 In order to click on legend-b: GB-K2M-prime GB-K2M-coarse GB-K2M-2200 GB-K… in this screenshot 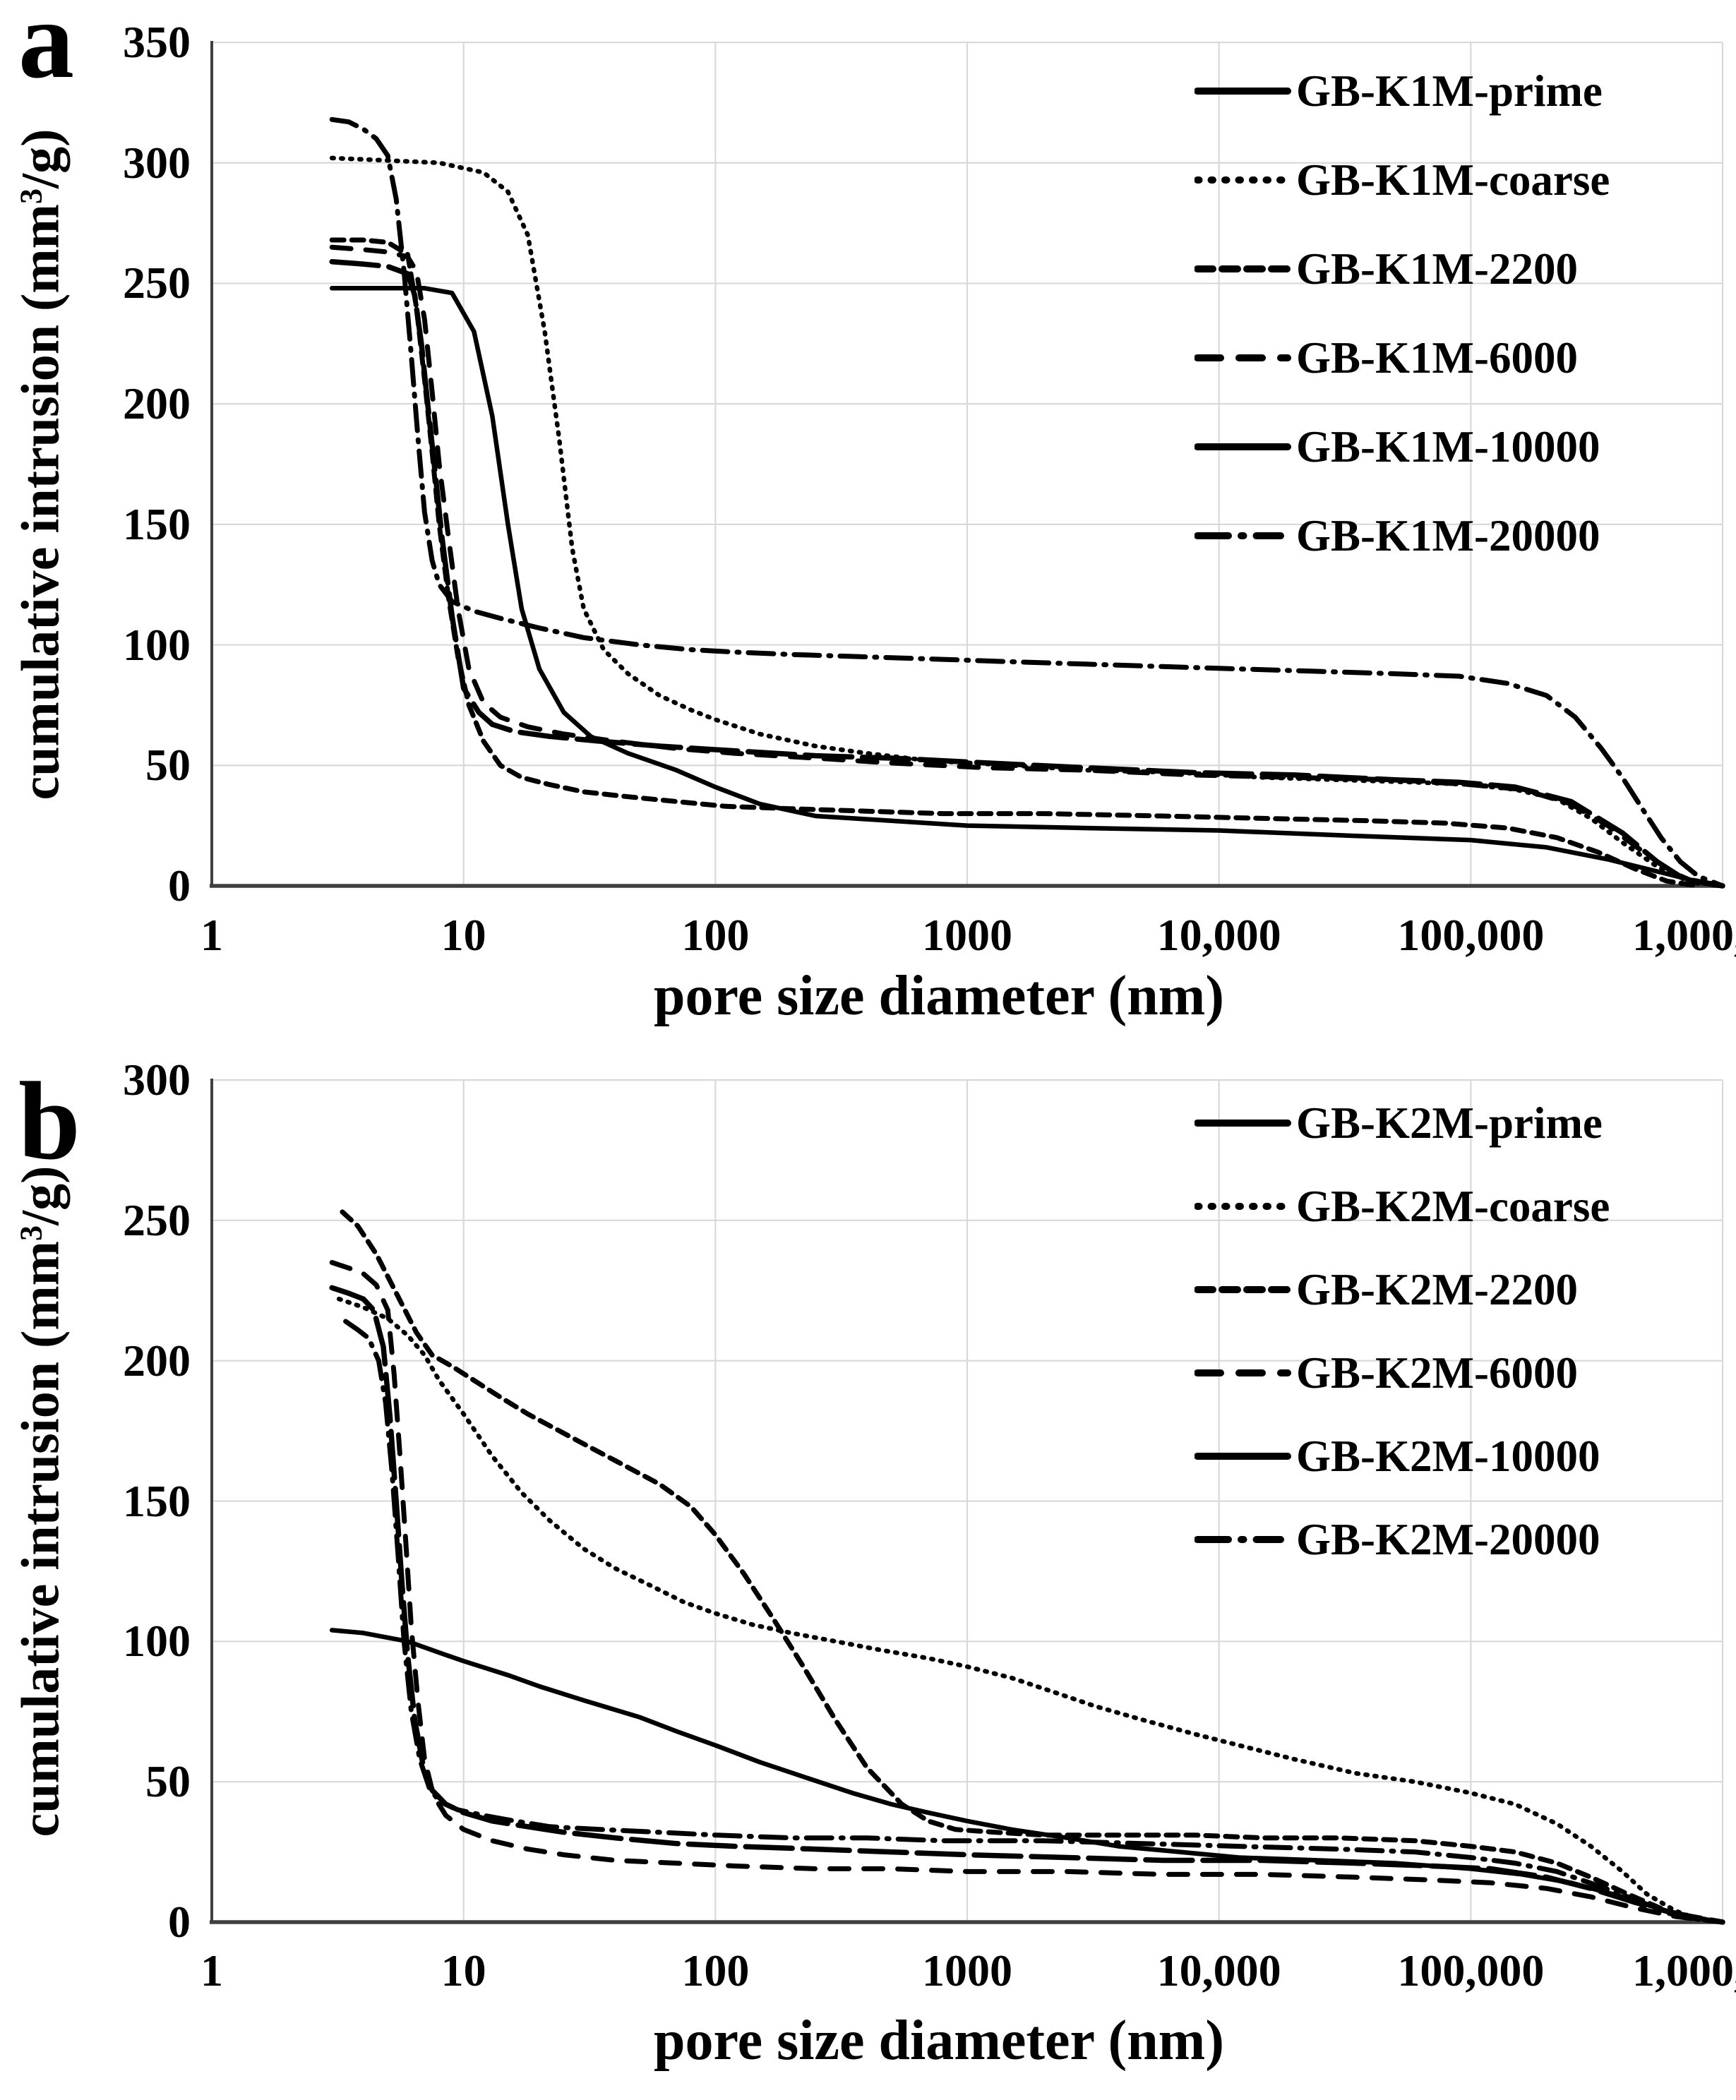, I will do `click(1402, 1331)`.